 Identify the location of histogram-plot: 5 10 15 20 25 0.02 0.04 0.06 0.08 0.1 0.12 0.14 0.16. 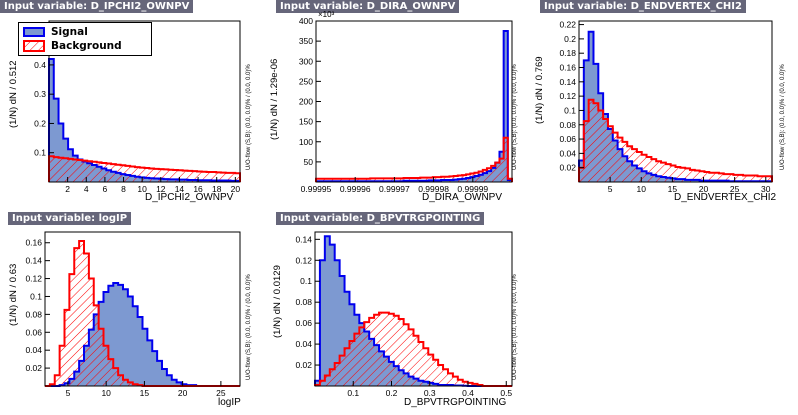
(133, 314).